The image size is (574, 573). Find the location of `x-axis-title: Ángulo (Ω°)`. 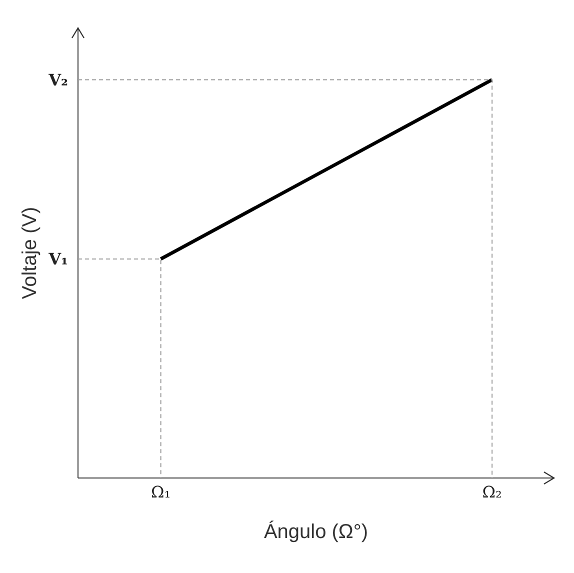

x-axis-title: Ángulo (Ω°) is located at coordinates (316, 531).